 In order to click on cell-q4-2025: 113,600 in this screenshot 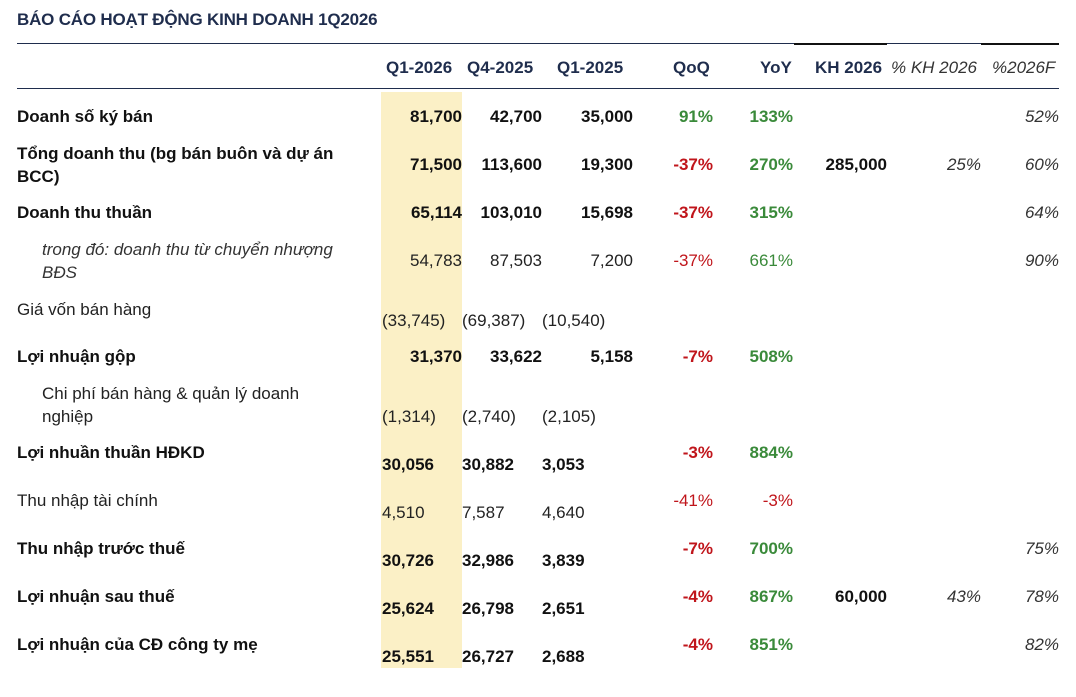, I will do `click(511, 164)`.